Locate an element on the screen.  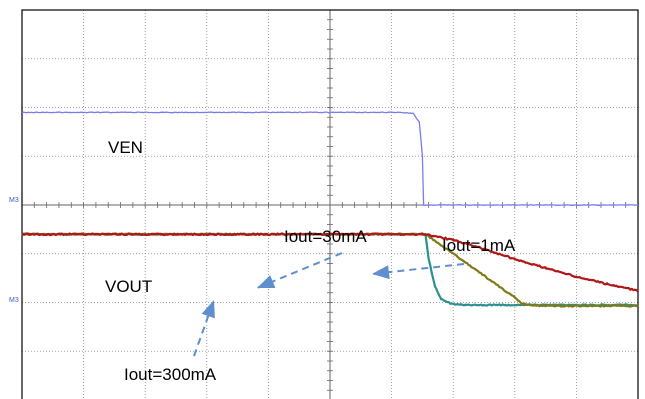
annotation-arrows is located at coordinates (329, 304).